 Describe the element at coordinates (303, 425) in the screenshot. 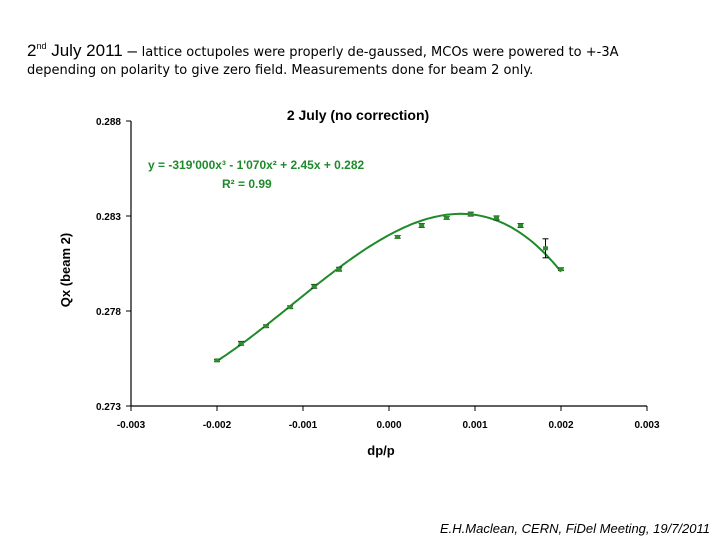

I see `x-tick-label: -0.001` at that location.